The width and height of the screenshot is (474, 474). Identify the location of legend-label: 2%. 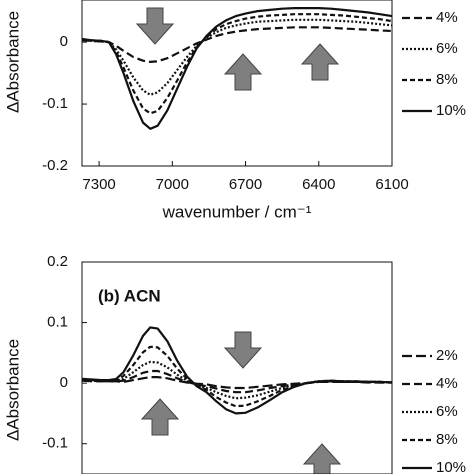
(447, 355).